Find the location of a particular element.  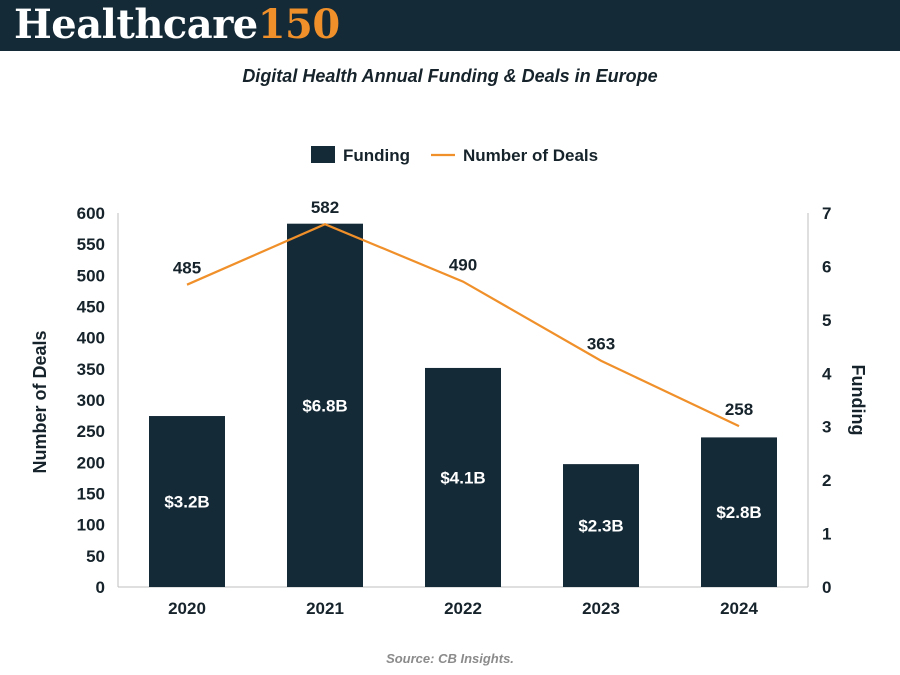

funding-bar-label: $3.2B is located at coordinates (186, 502).